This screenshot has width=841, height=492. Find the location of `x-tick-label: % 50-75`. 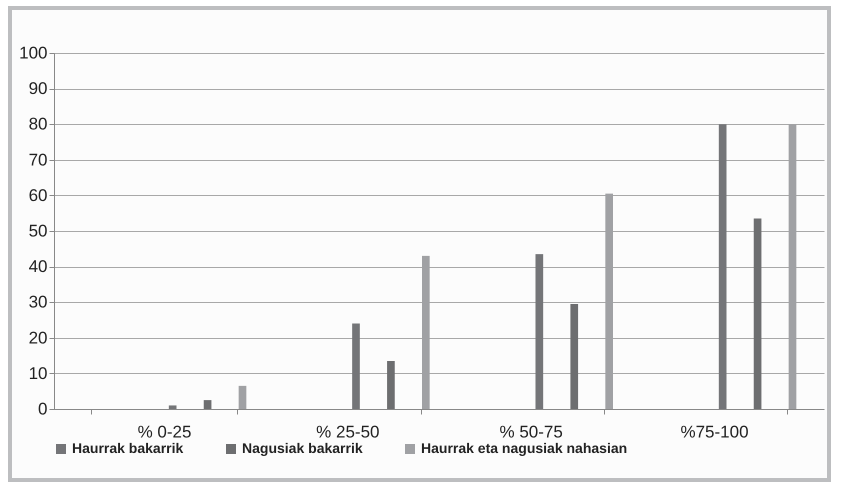

x-tick-label: % 50-75 is located at coordinates (531, 432).